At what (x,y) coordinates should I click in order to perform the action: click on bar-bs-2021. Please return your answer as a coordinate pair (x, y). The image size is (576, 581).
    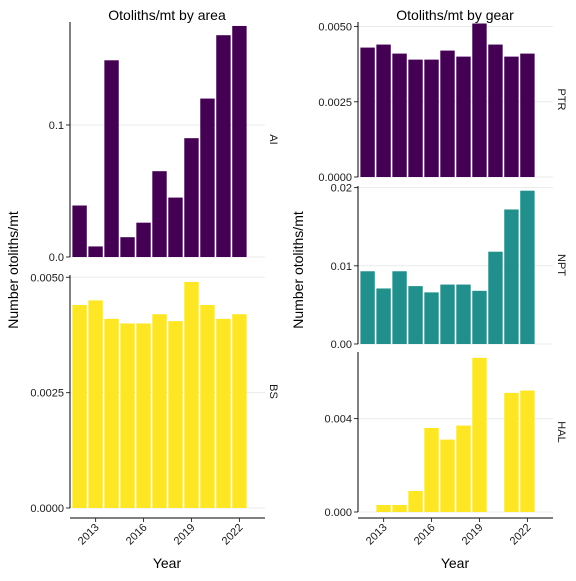
    Looking at the image, I should click on (223, 413).